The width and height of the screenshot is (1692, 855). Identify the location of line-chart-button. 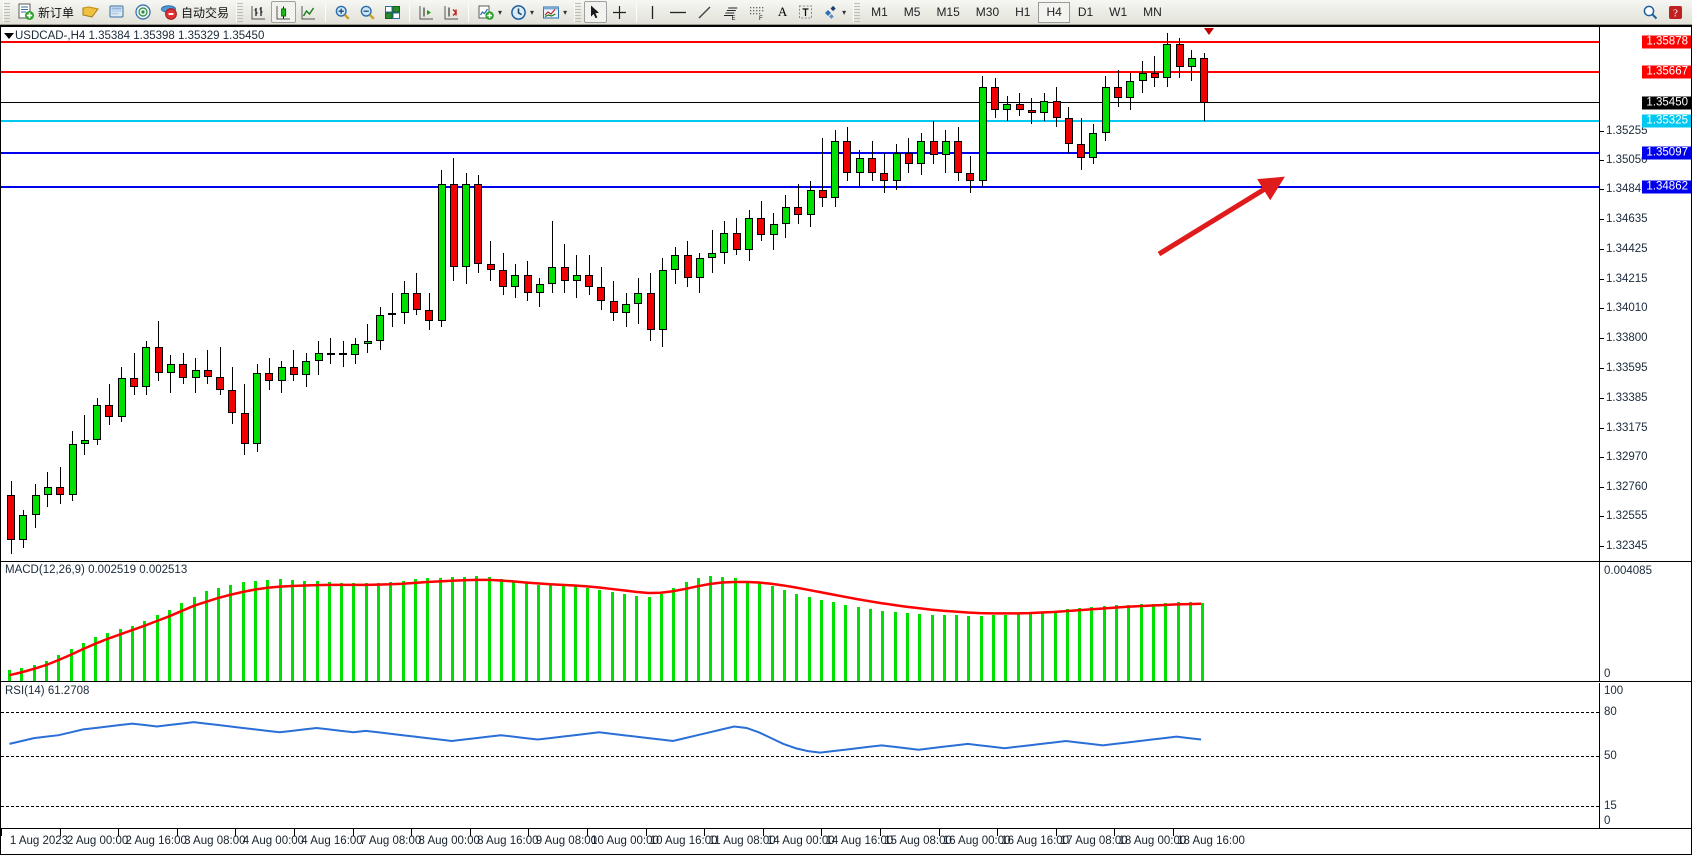
(308, 12).